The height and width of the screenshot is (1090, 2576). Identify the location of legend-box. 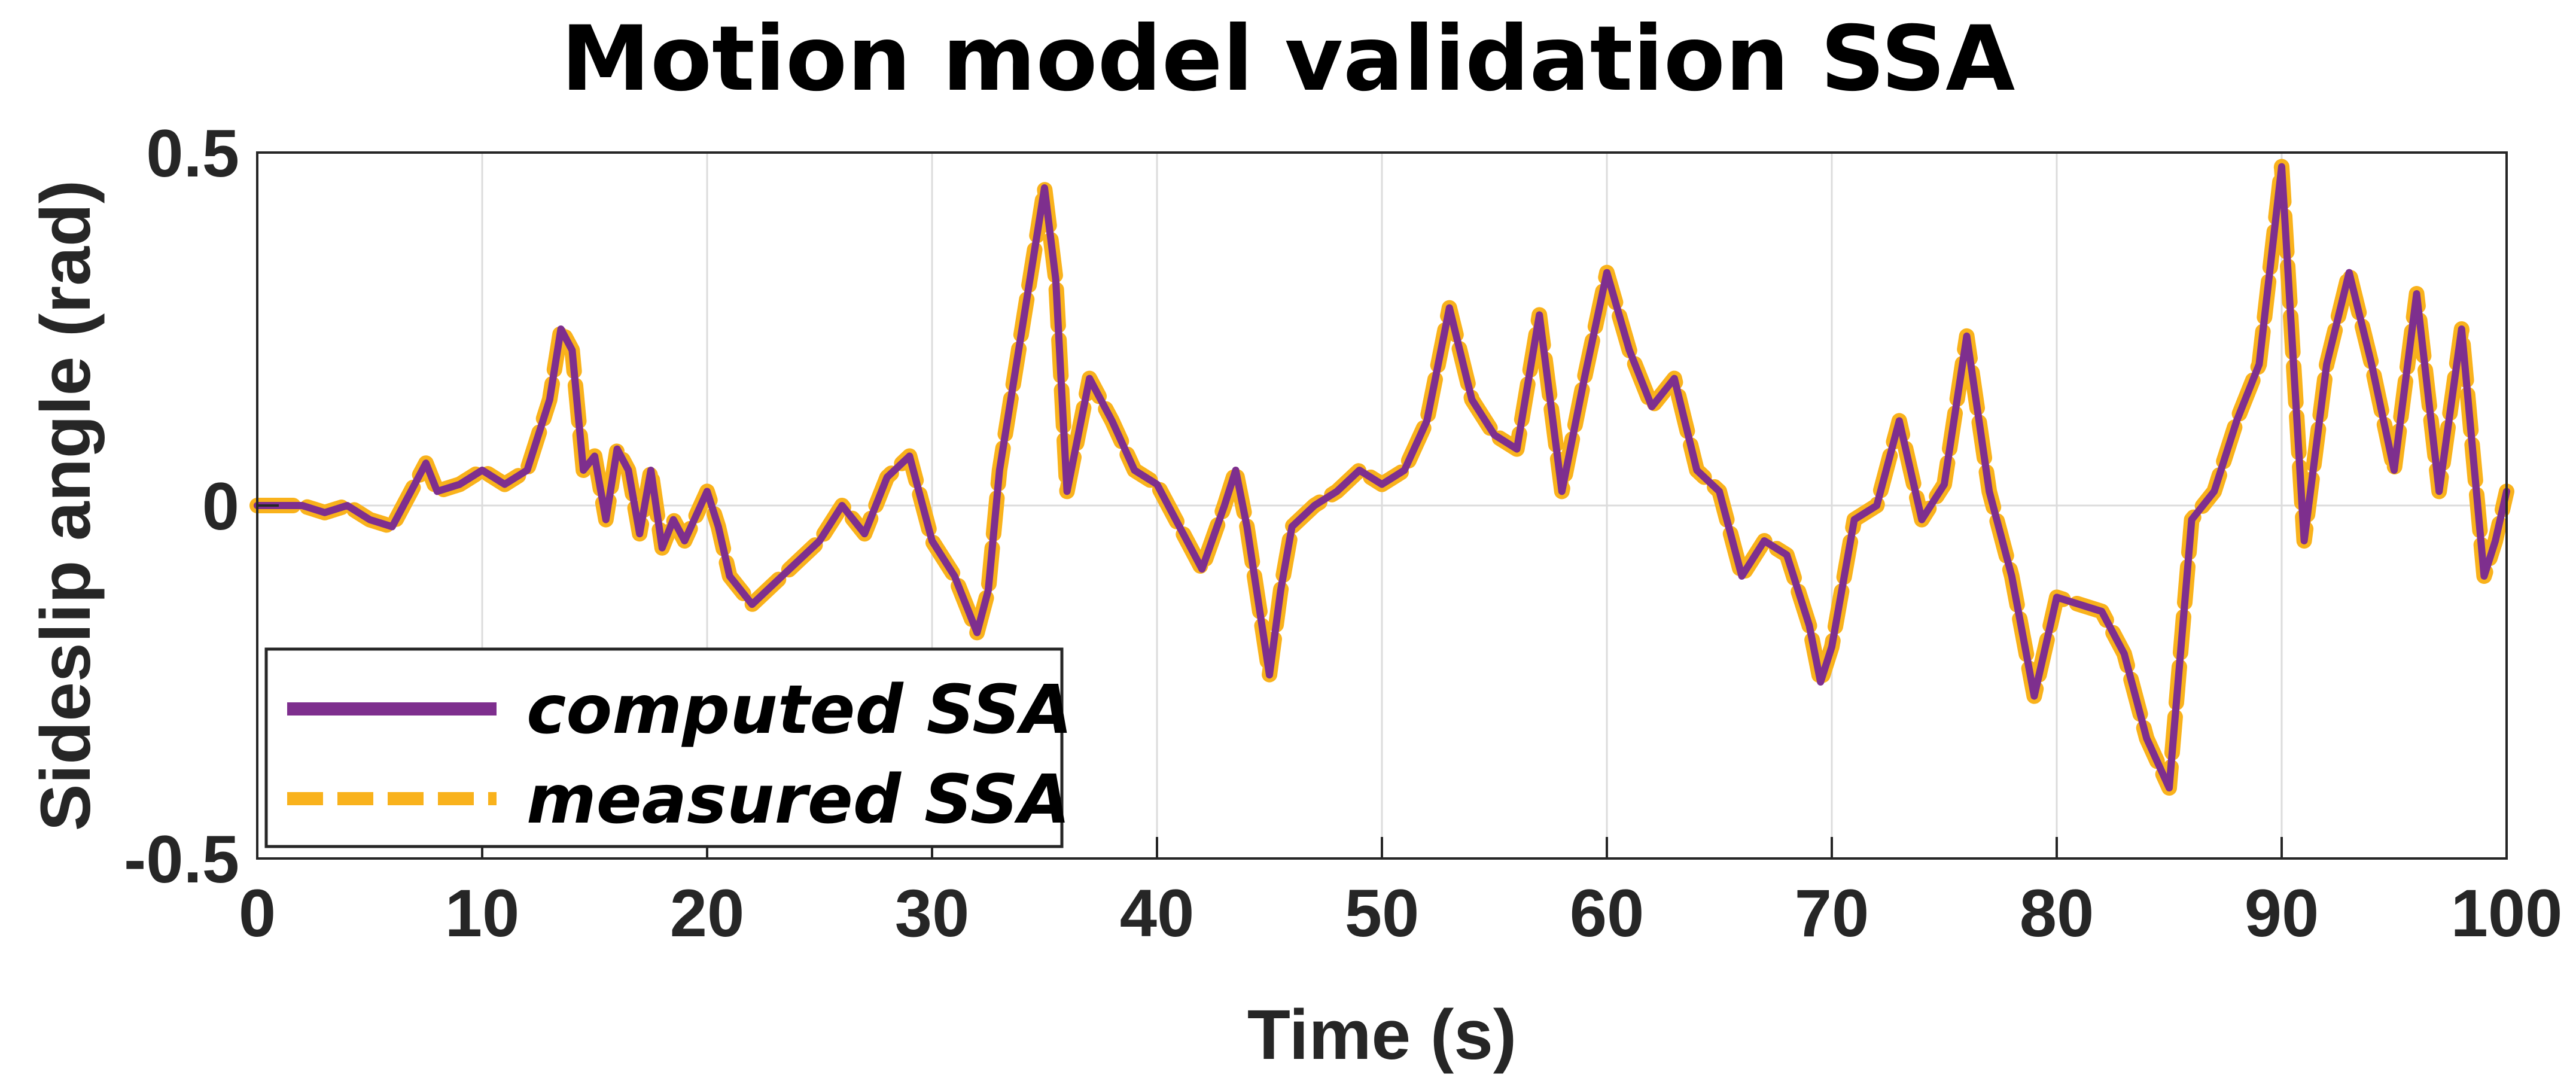
(664, 747).